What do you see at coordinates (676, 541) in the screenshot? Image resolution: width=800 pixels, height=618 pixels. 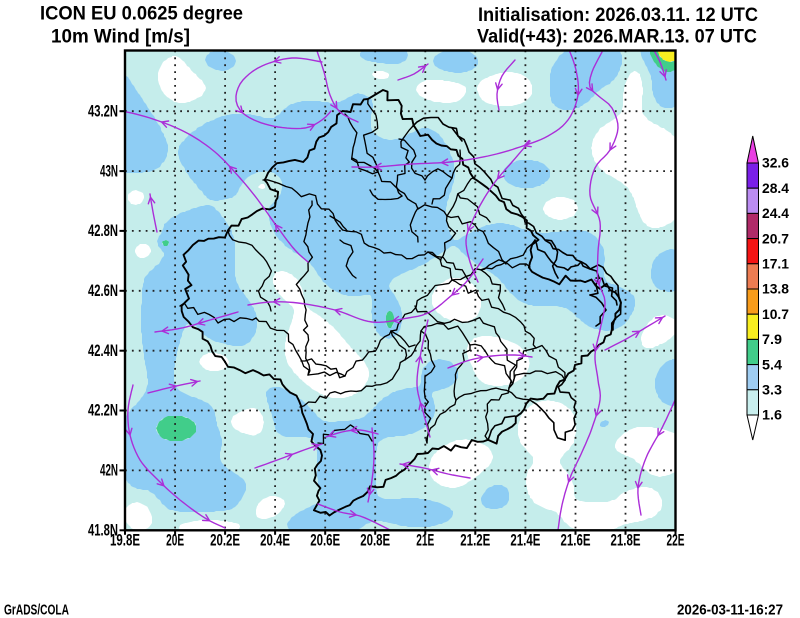 I see `svg-text: 22E` at bounding box center [676, 541].